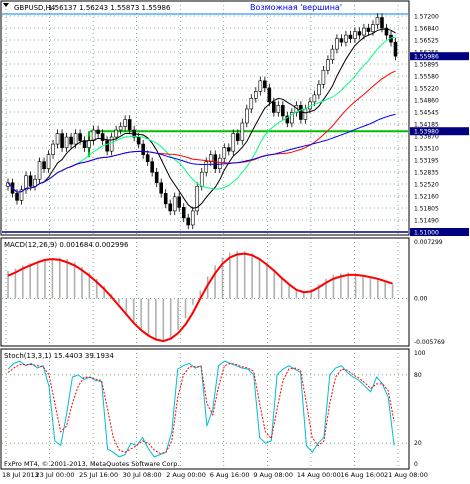  I want to click on x-tick-label: 16 Aug 16:00, so click(362, 475).